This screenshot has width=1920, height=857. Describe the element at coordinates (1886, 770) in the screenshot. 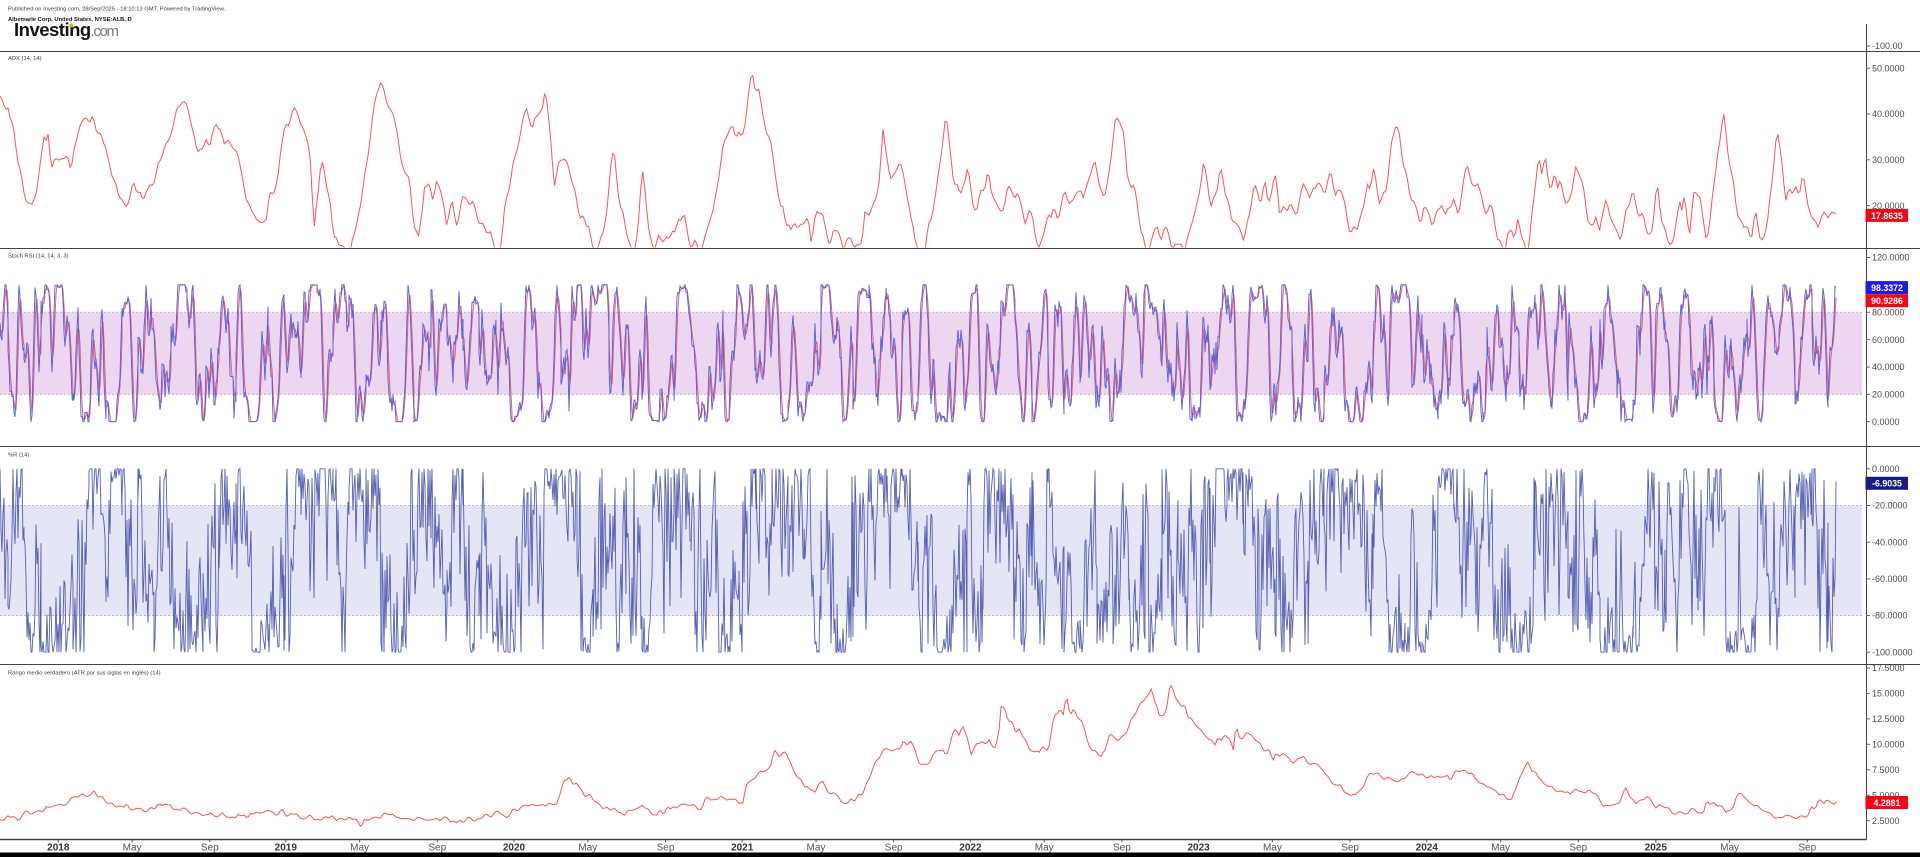

I see `svg-text: 7.5000` at that location.